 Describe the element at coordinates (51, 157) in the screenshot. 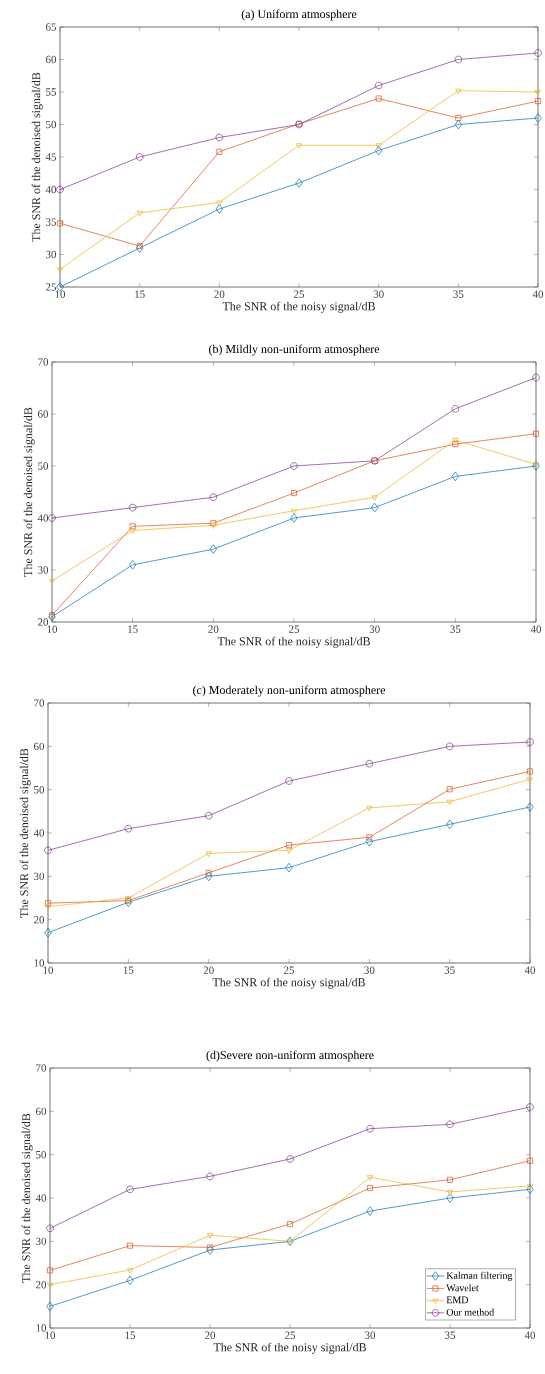

I see `y-tick-label: 45` at that location.